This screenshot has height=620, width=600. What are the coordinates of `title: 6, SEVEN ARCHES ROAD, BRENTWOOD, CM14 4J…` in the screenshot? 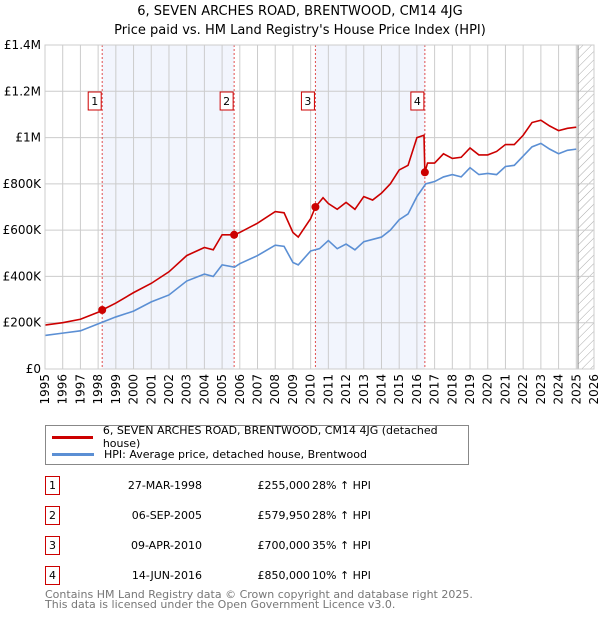 It's located at (300, 11).